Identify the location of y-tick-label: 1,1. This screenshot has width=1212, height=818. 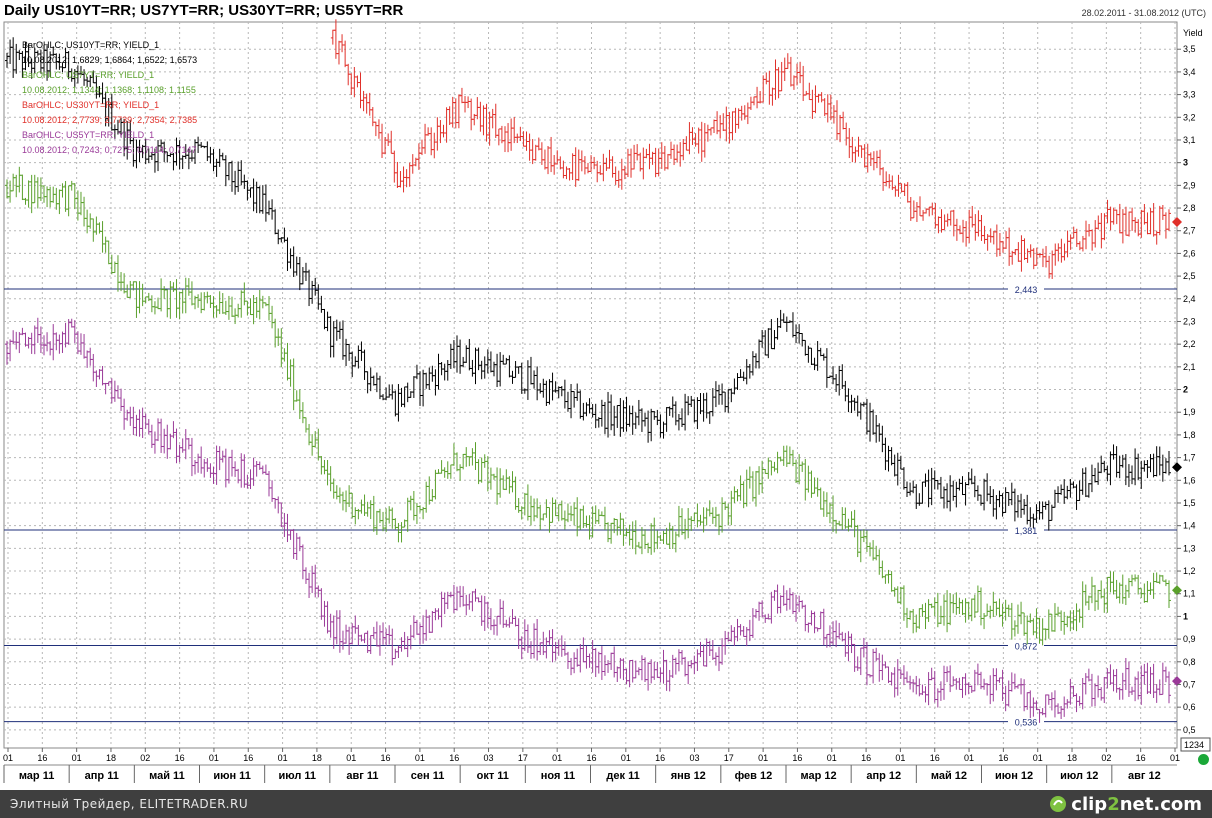
(1189, 594).